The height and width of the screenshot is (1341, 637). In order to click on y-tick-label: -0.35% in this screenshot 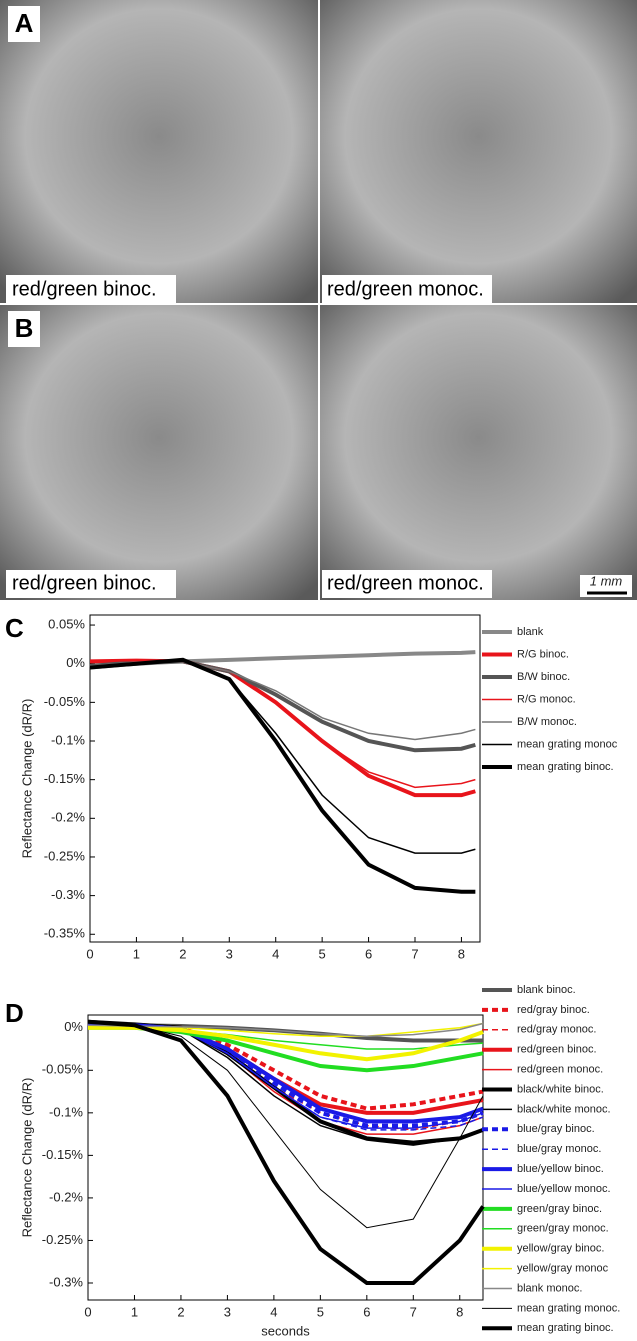, I will do `click(65, 933)`.